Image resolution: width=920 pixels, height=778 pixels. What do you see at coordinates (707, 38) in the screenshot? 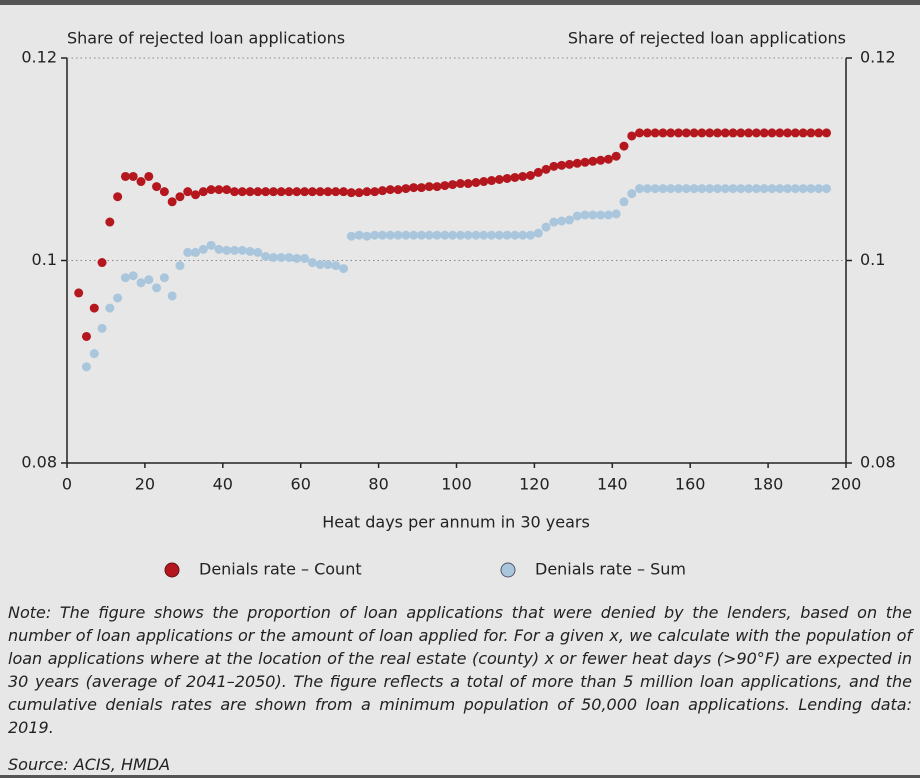
I see `y2-axis-title: Share of rejected loan applications` at bounding box center [707, 38].